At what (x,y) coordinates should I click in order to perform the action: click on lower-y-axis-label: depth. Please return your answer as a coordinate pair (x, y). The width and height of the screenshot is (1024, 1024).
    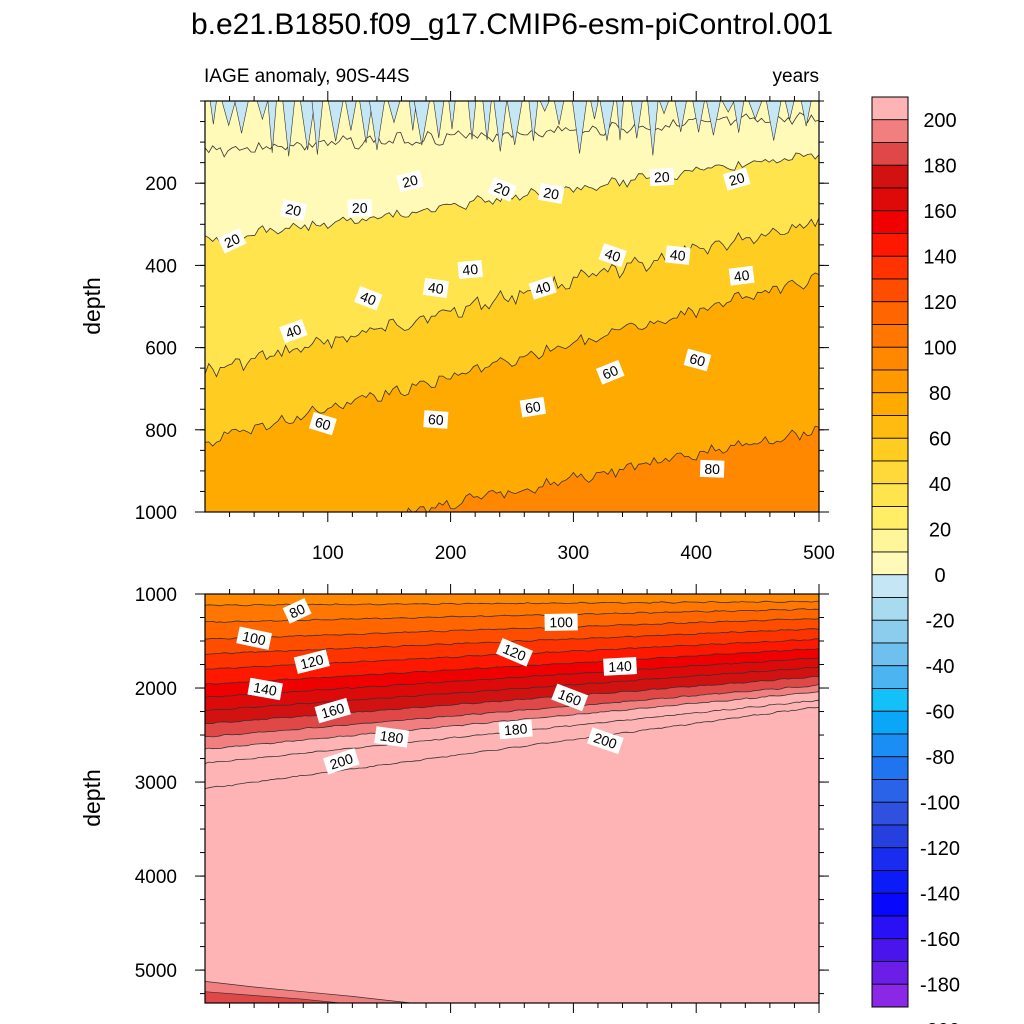
    Looking at the image, I should click on (92, 798).